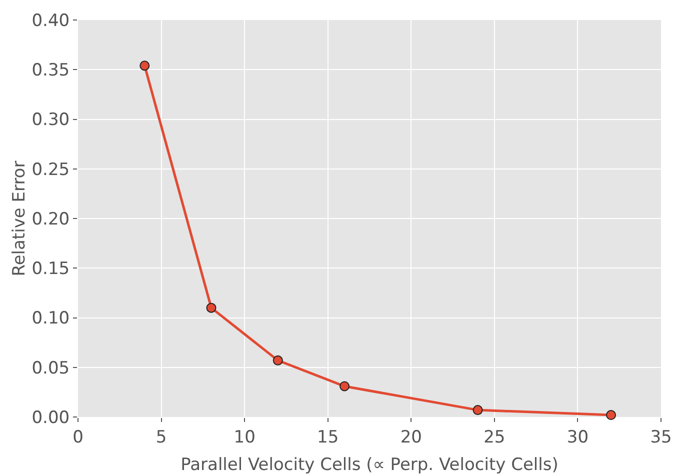 The height and width of the screenshot is (475, 683). I want to click on y-tick-label: 0.30, so click(51, 120).